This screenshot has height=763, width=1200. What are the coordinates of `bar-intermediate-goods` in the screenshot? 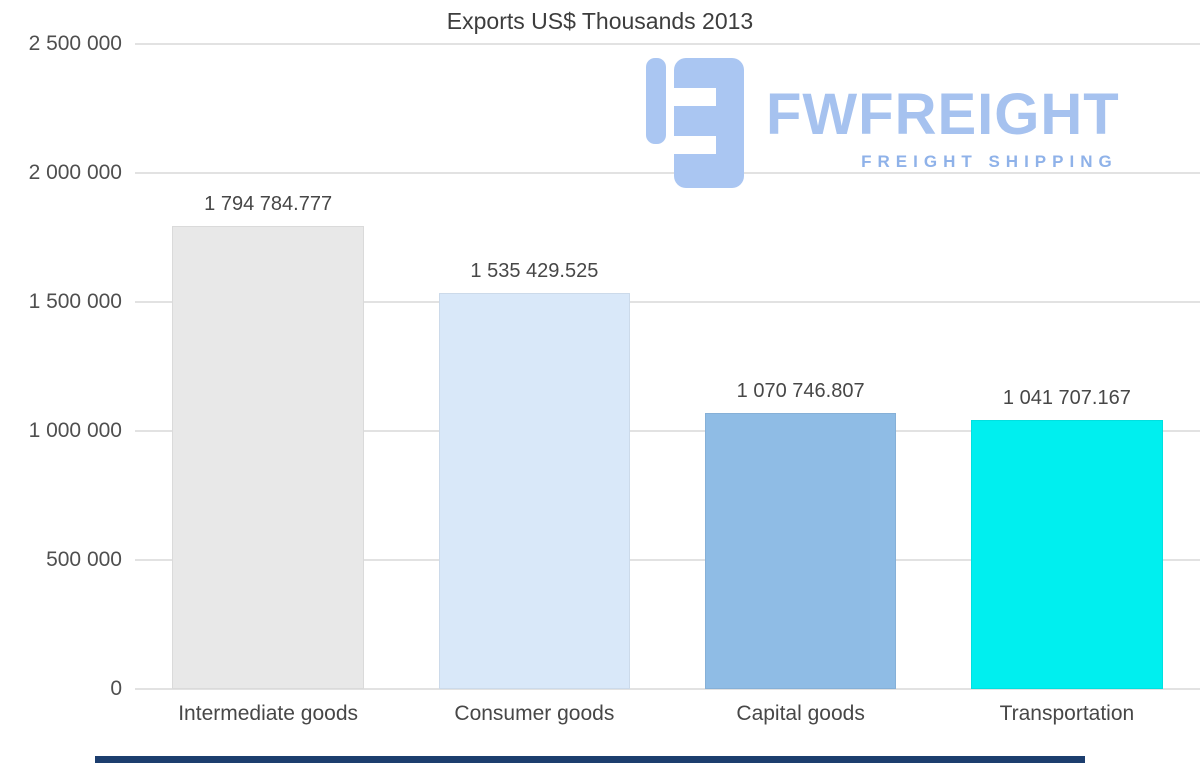 It's located at (268, 457).